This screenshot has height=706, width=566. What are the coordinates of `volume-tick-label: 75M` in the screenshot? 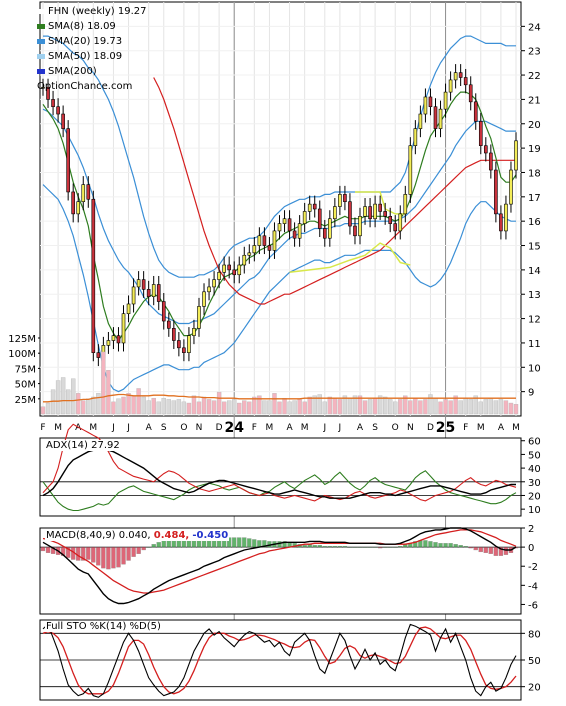 It's located at (25, 369).